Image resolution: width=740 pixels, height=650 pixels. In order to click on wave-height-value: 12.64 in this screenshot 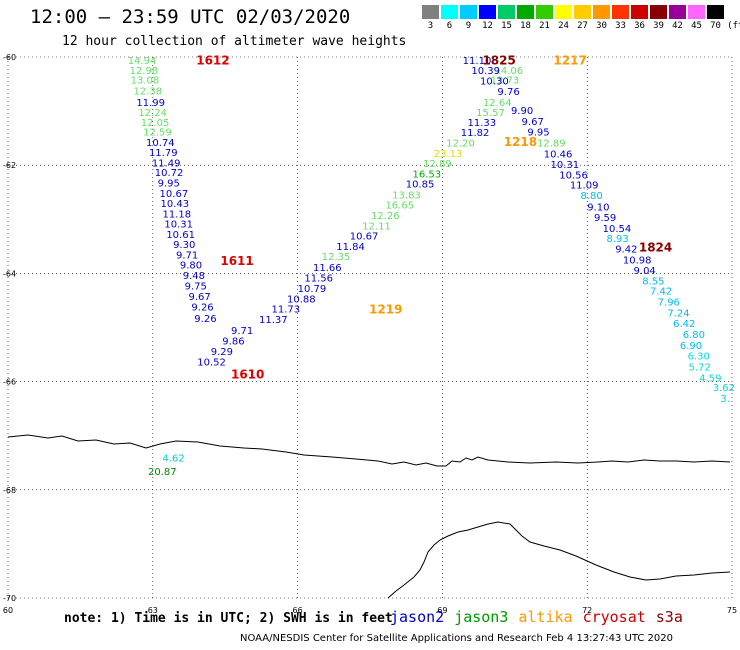, I will do `click(497, 103)`.